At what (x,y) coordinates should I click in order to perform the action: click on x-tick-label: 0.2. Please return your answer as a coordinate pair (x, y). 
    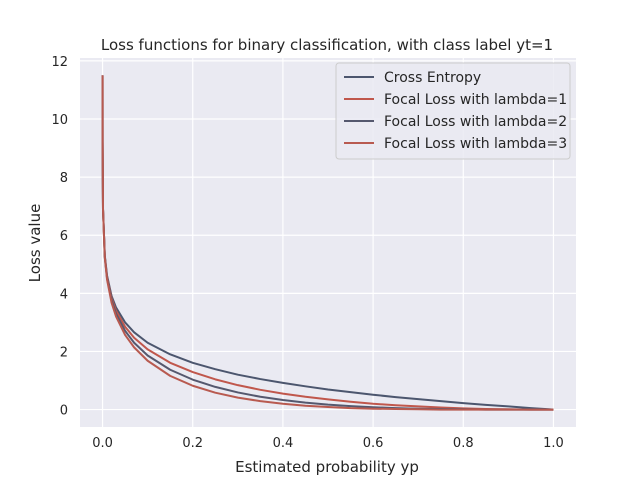
    Looking at the image, I should click on (192, 443).